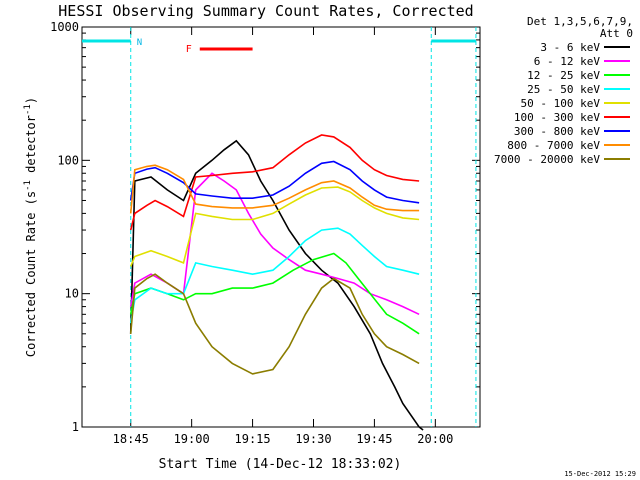  Describe the element at coordinates (30, 227) in the screenshot. I see `y-axis-label: Corrected Count Rate (s-1 detector-1)` at that location.